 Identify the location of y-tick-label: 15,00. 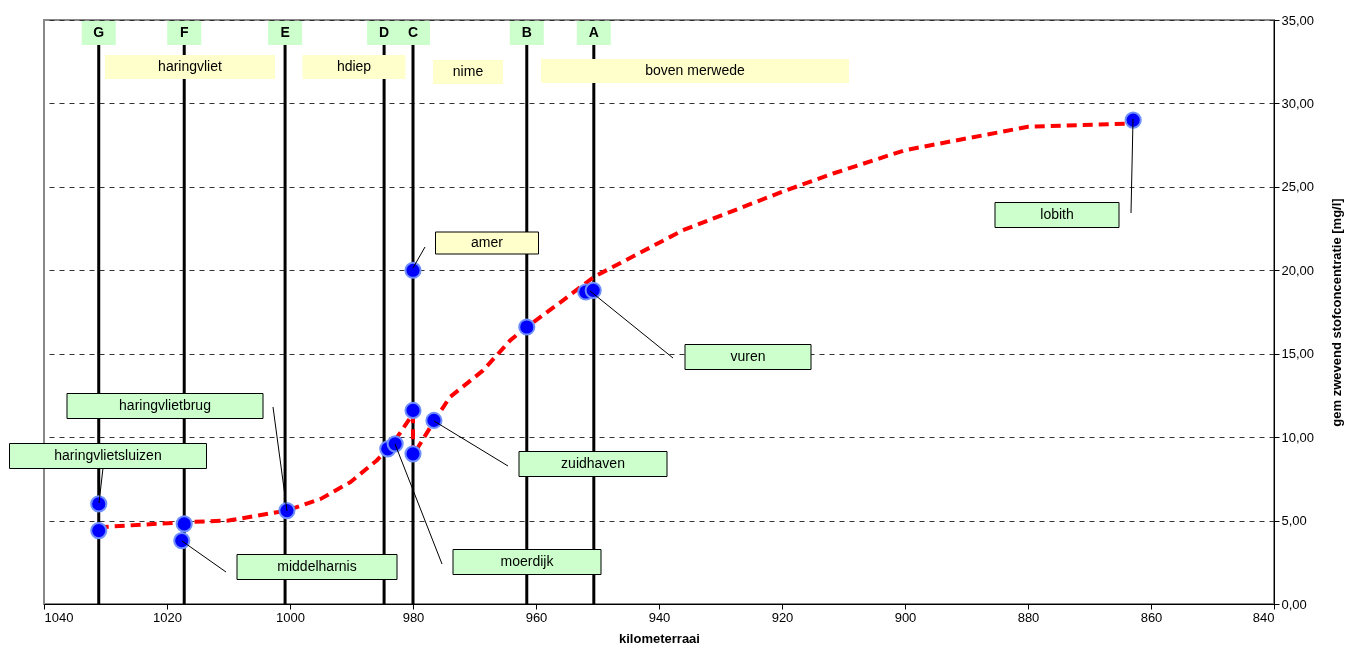
(1298, 354).